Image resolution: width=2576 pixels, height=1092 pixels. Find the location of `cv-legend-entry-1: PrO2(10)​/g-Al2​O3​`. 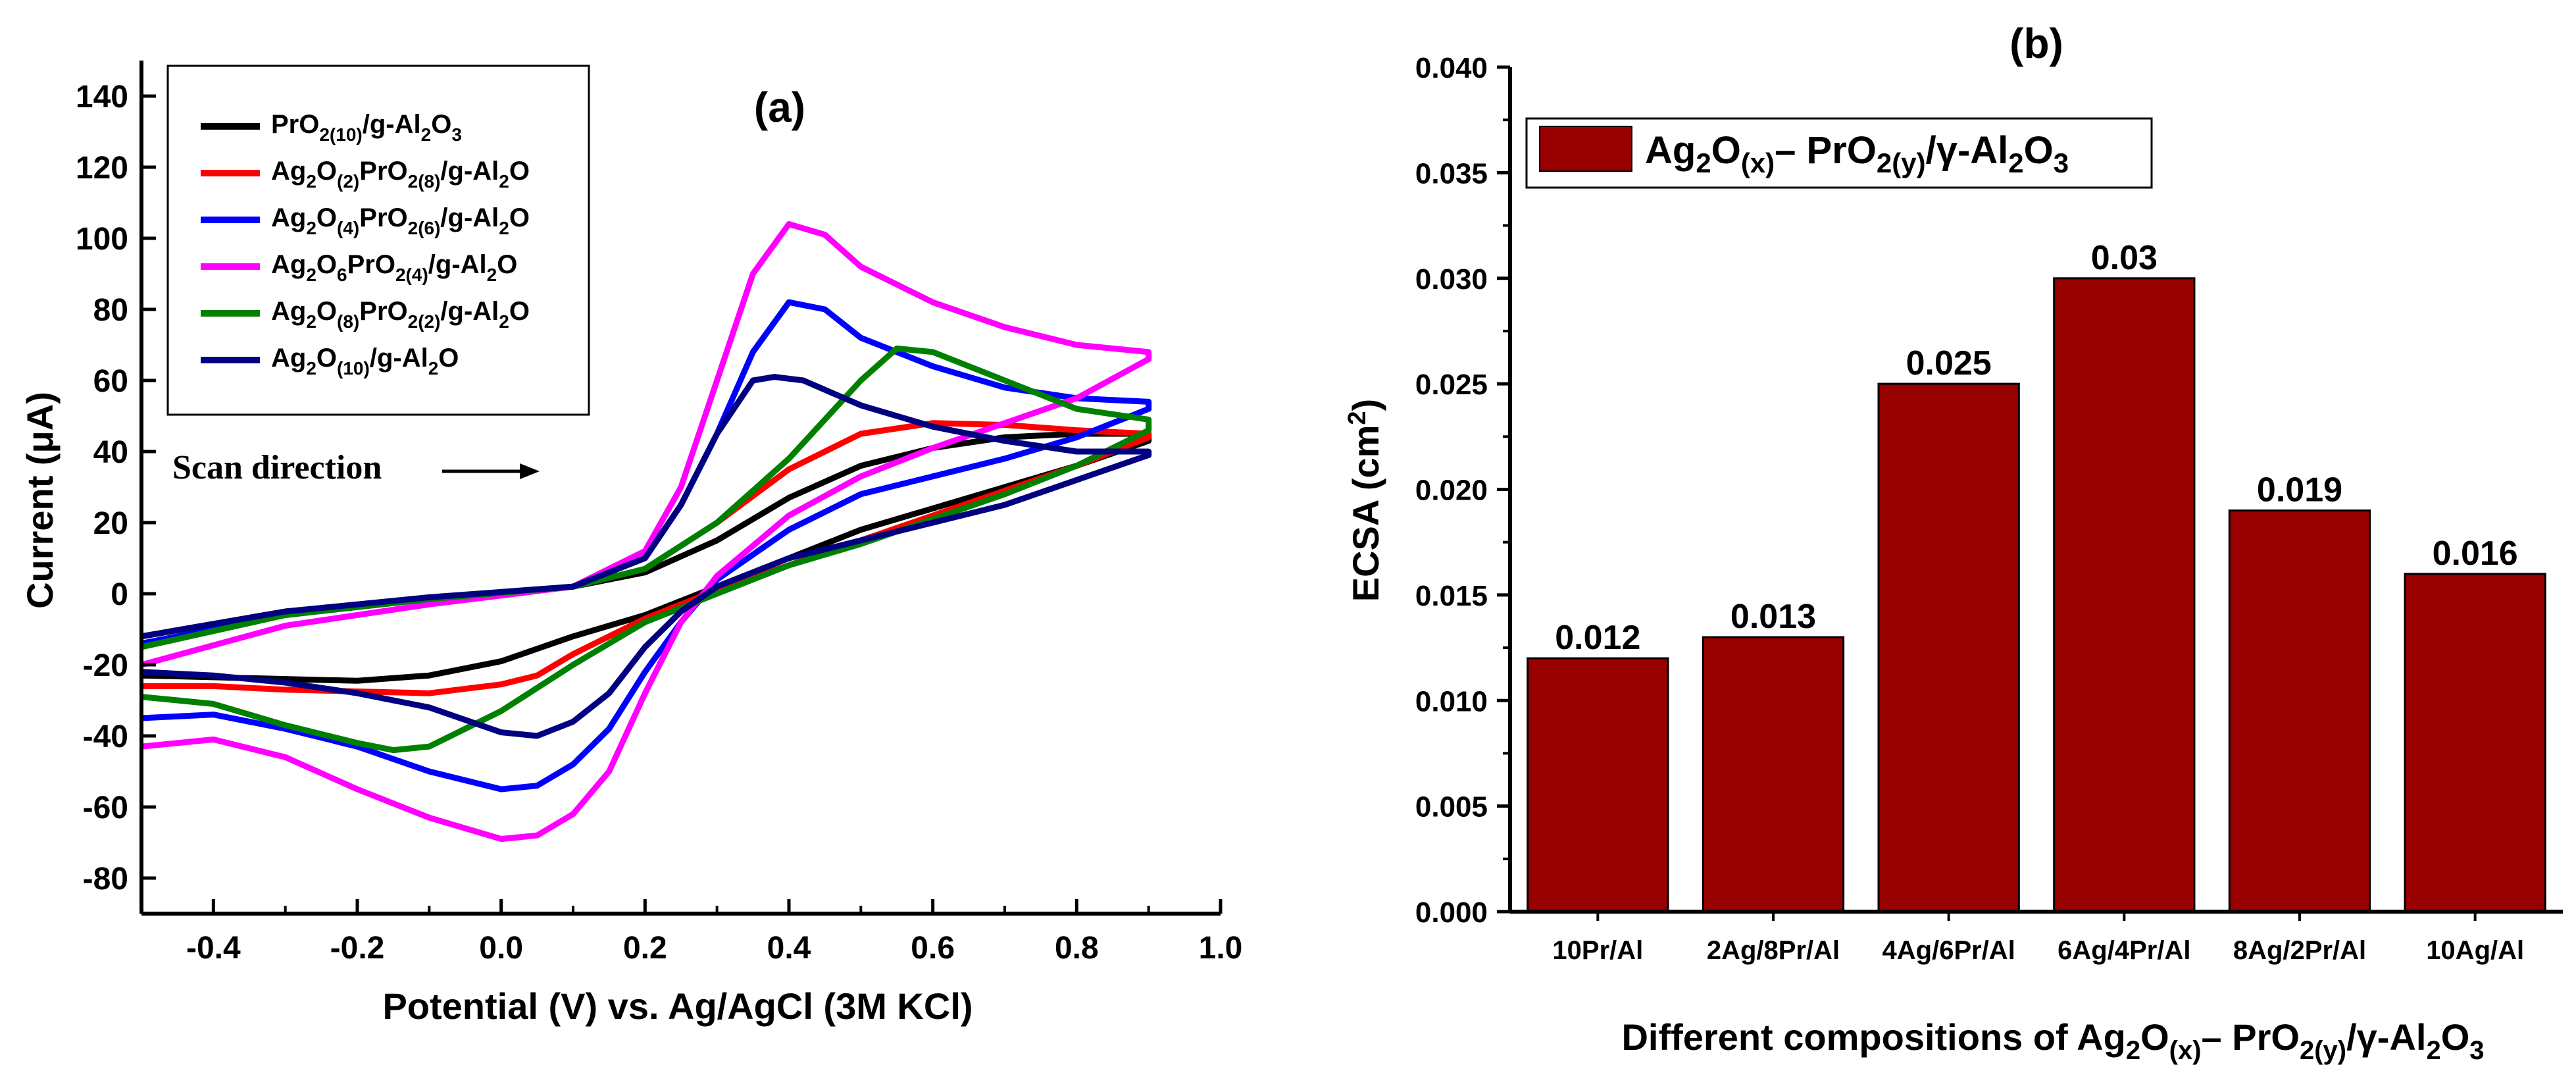

cv-legend-entry-1: PrO2(10)​/g-Al2​O3​ is located at coordinates (366, 127).